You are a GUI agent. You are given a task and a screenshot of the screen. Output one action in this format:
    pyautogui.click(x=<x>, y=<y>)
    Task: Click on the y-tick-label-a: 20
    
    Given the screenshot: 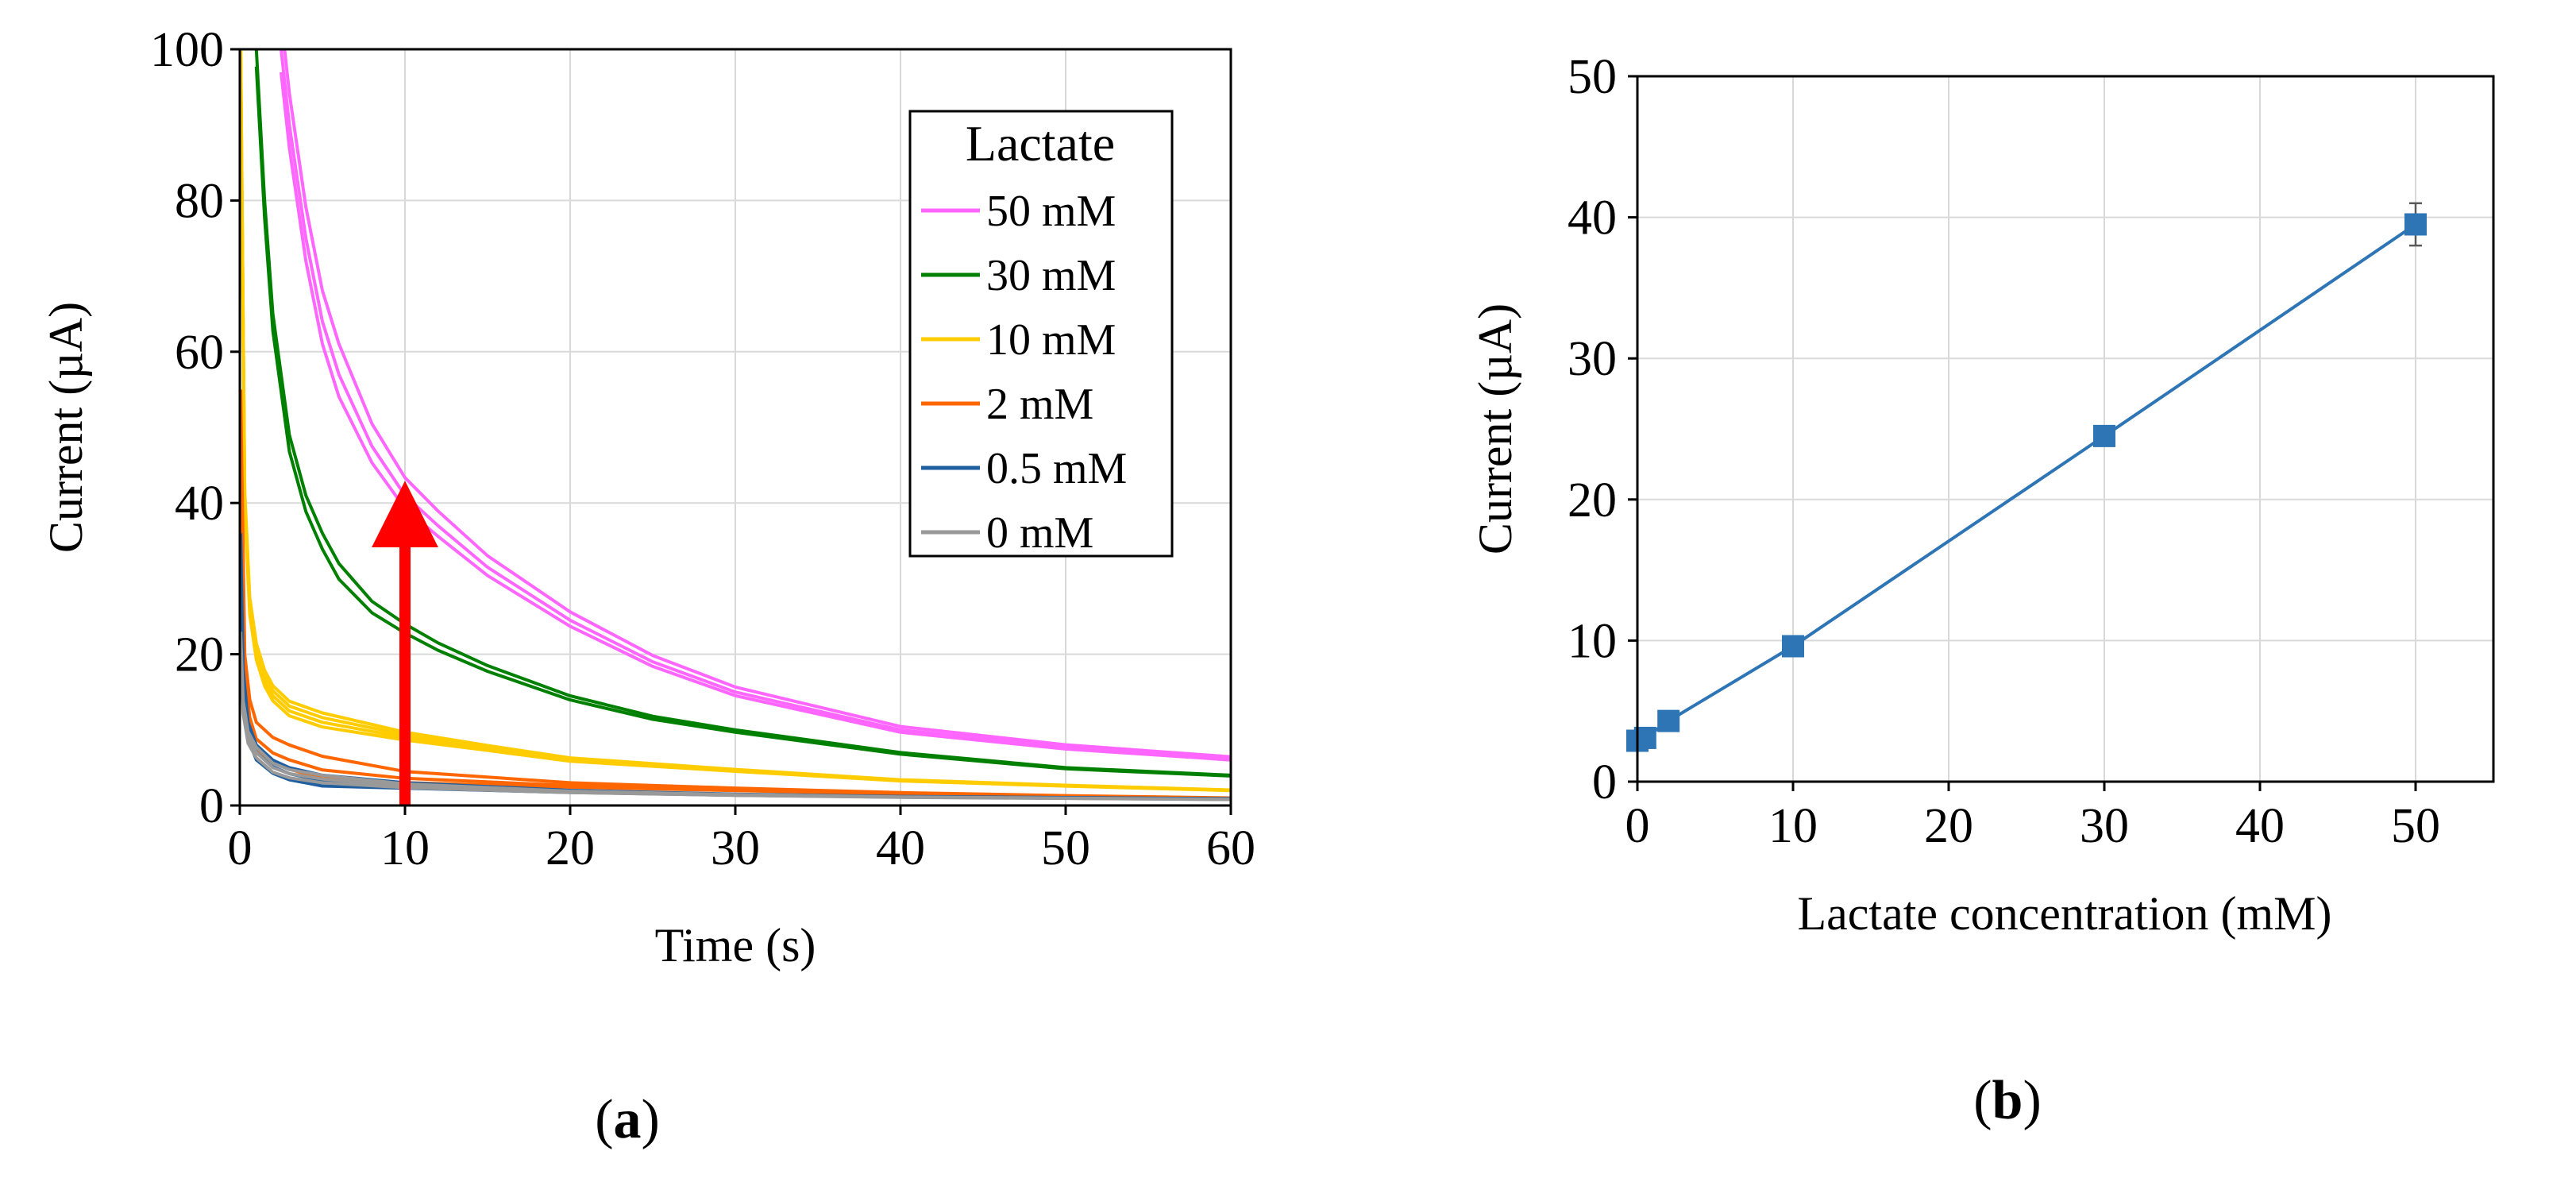 What is the action you would take?
    pyautogui.click(x=199, y=655)
    